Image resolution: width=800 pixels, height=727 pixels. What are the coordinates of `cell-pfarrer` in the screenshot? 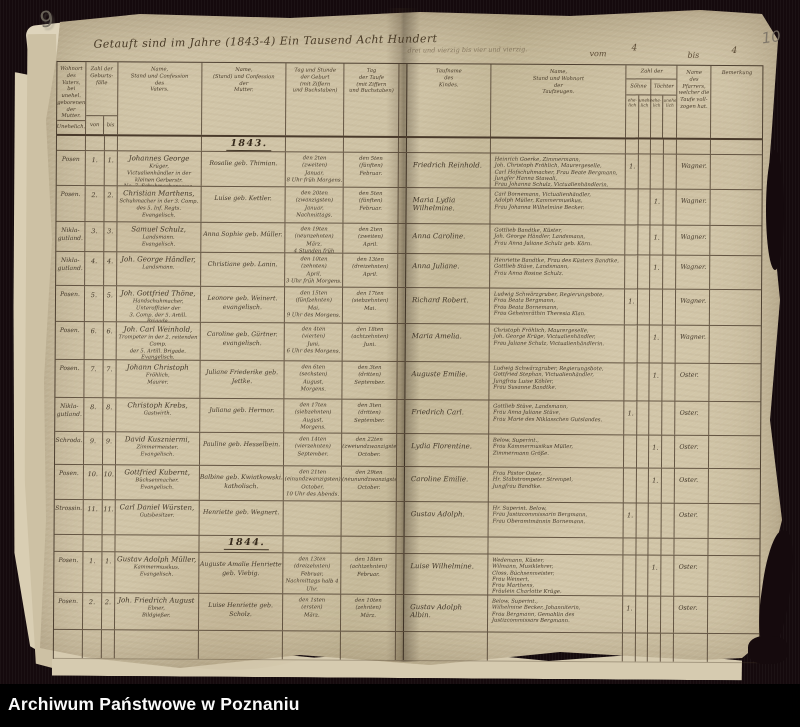 It's located at (691, 546).